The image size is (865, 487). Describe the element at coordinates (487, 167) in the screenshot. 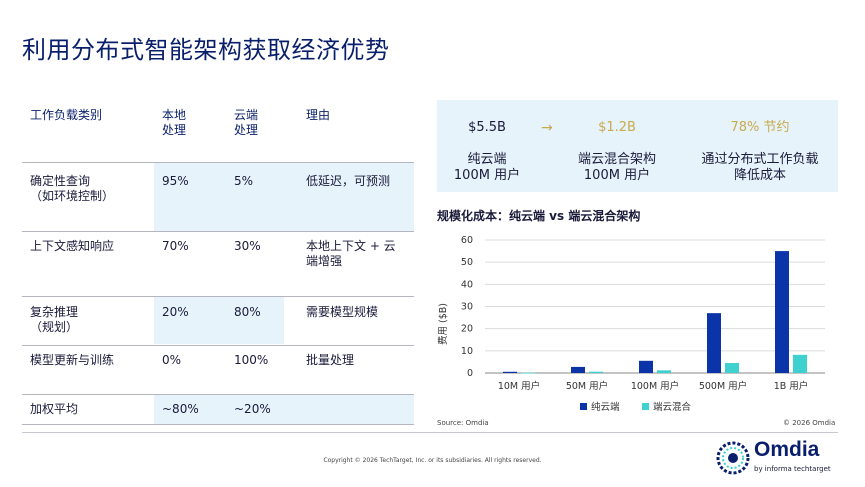

I see `cloud-only-label: 纯云端 100M 用户` at that location.